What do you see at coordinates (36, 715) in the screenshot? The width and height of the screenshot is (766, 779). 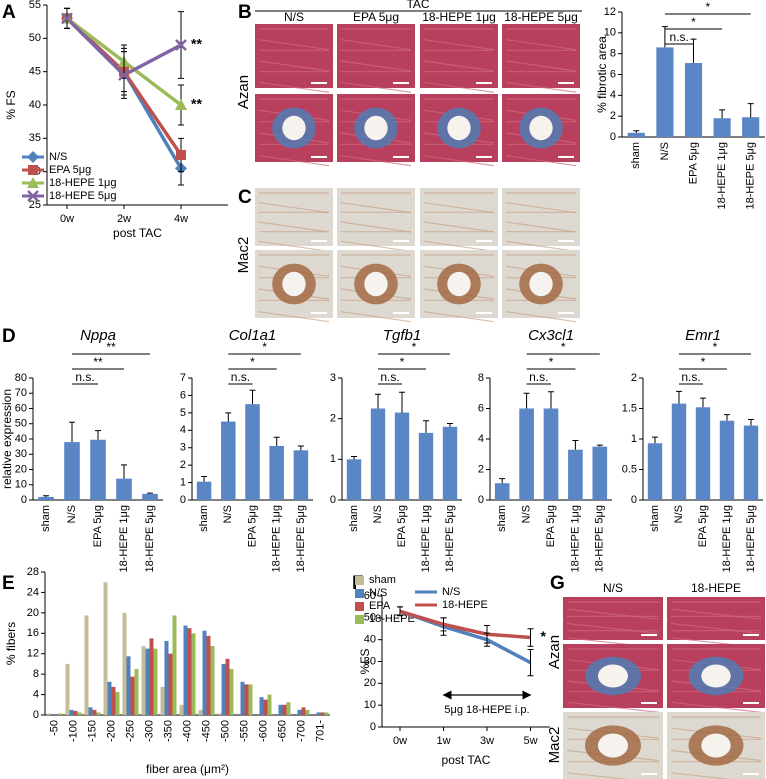 I see `y-tick-label: 0` at bounding box center [36, 715].